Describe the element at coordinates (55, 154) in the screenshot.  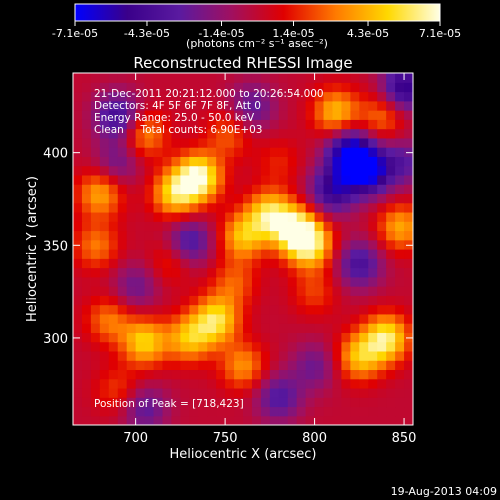
I see `y-tick-label: 400` at that location.